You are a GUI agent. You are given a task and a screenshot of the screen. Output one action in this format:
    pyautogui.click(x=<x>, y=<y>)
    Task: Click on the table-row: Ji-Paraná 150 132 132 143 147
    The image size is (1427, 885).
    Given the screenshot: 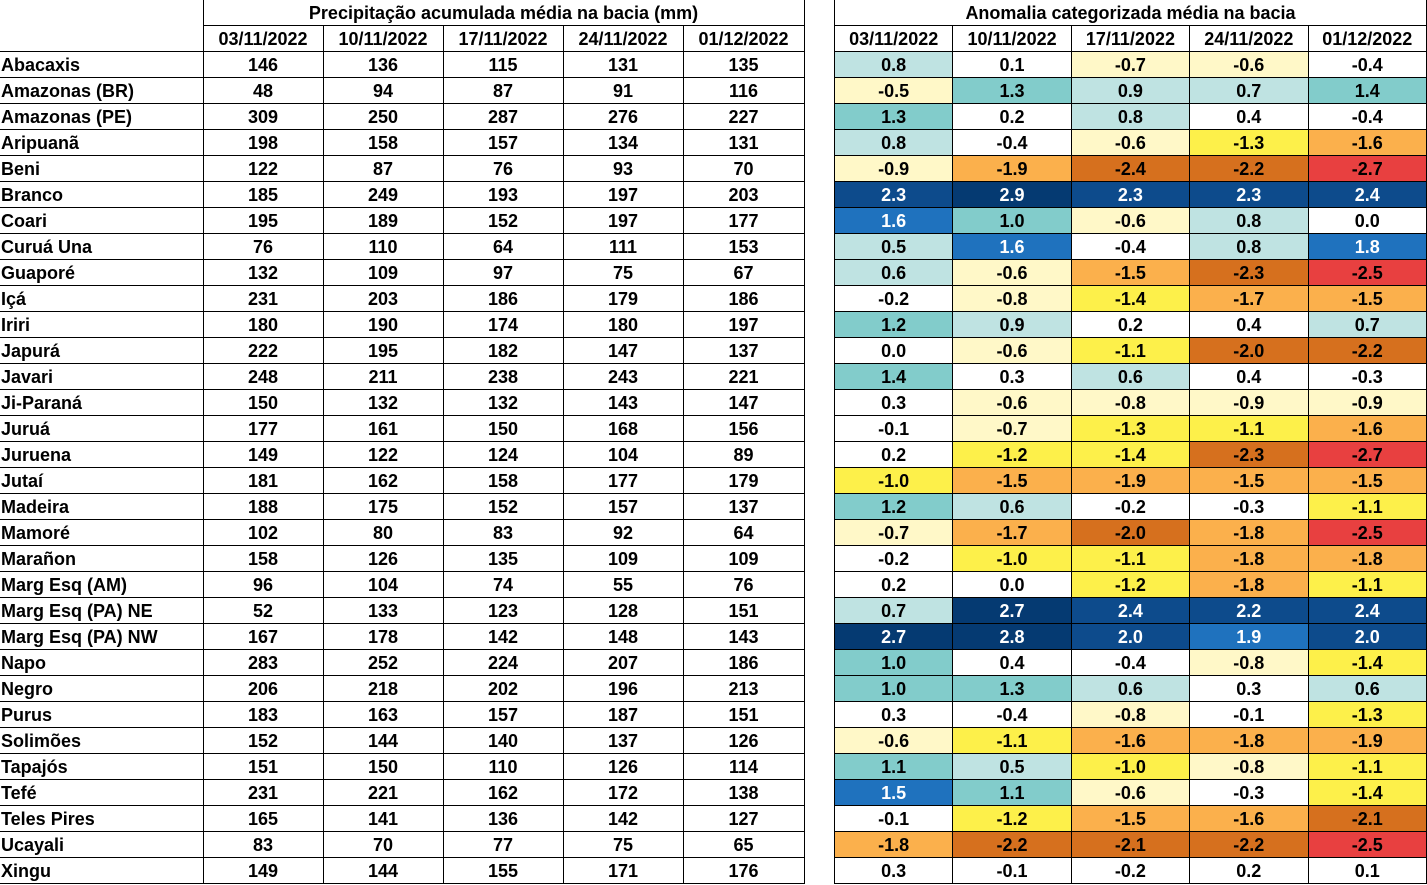 What is the action you would take?
    pyautogui.click(x=402, y=402)
    